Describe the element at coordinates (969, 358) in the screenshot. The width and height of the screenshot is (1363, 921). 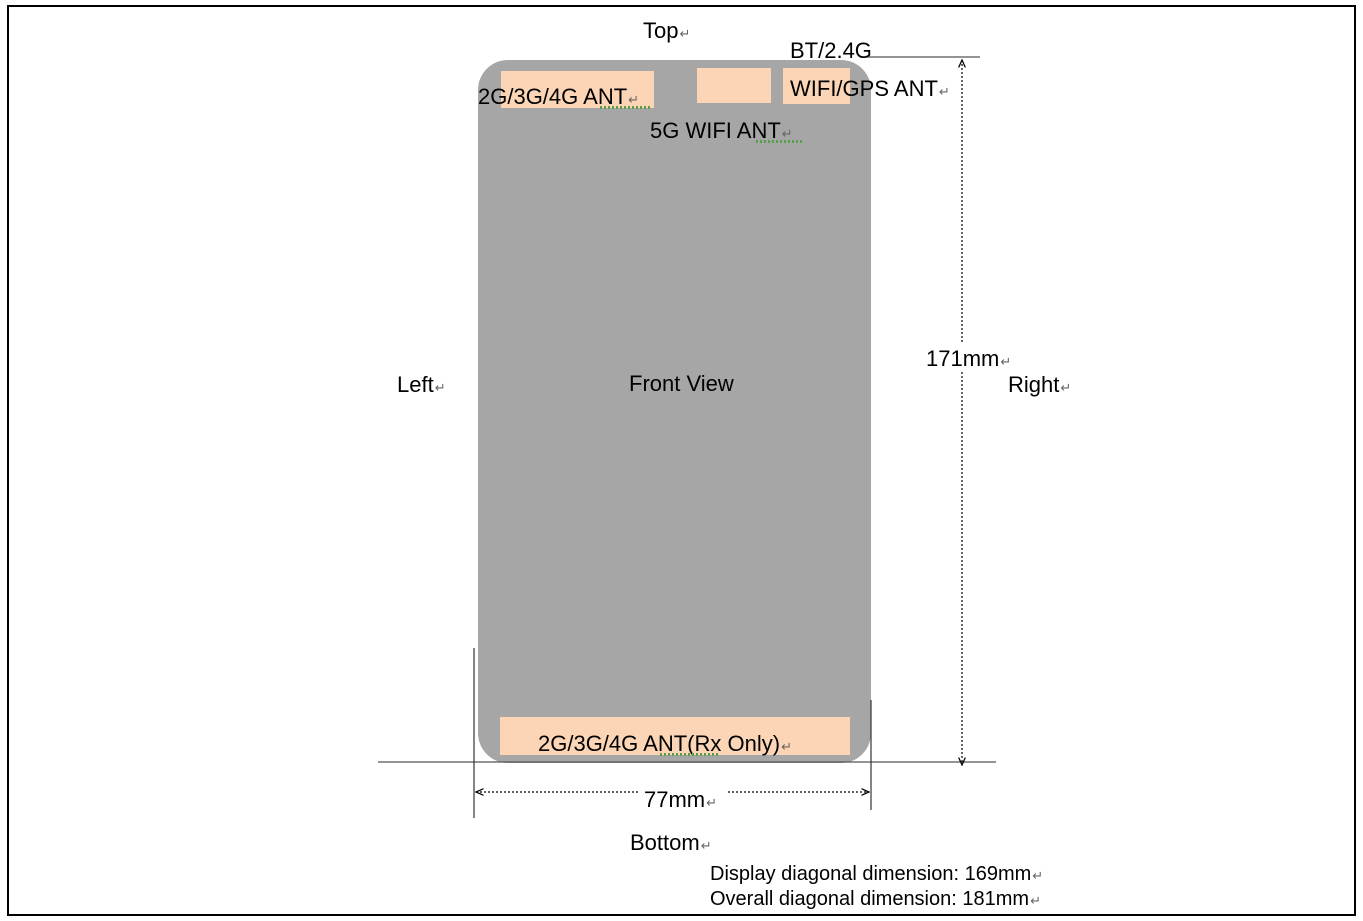
I see `label-height-dimension: 171mm↵` at that location.